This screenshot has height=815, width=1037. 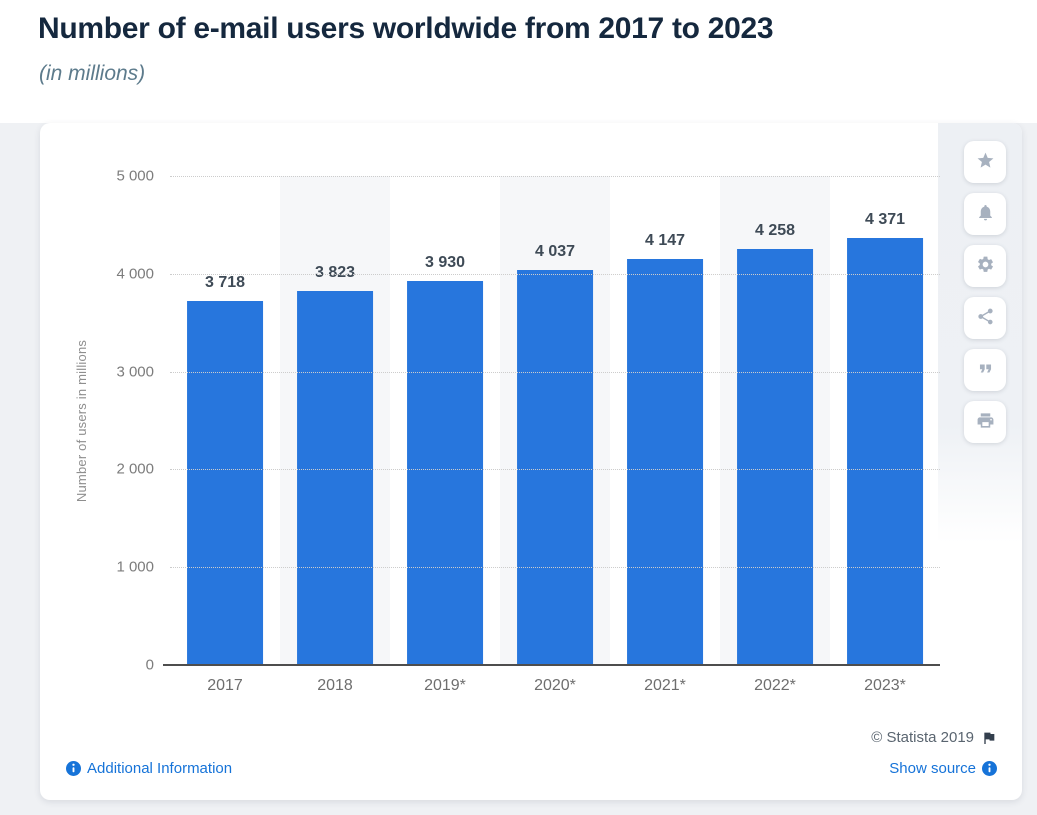 I want to click on y-tick-label: 3 000, so click(x=135, y=372).